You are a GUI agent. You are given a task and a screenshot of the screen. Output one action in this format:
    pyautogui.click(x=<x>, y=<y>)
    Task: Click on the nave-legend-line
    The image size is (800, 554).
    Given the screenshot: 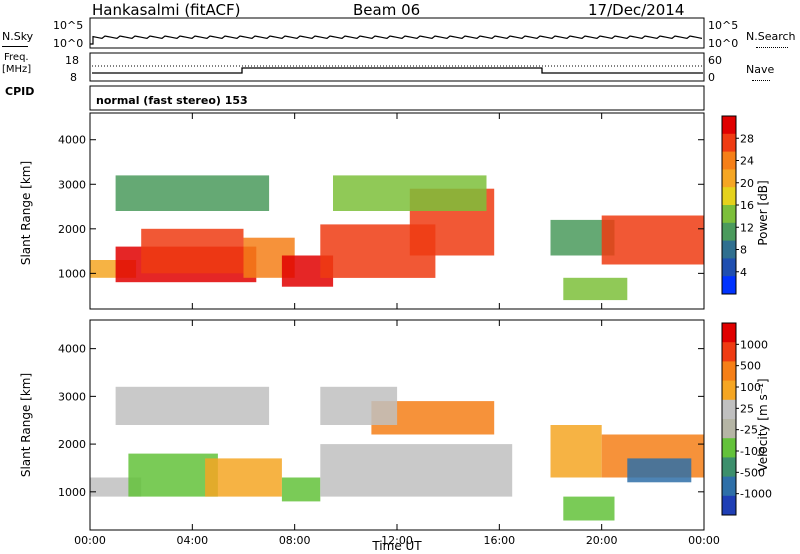 What is the action you would take?
    pyautogui.click(x=761, y=80)
    